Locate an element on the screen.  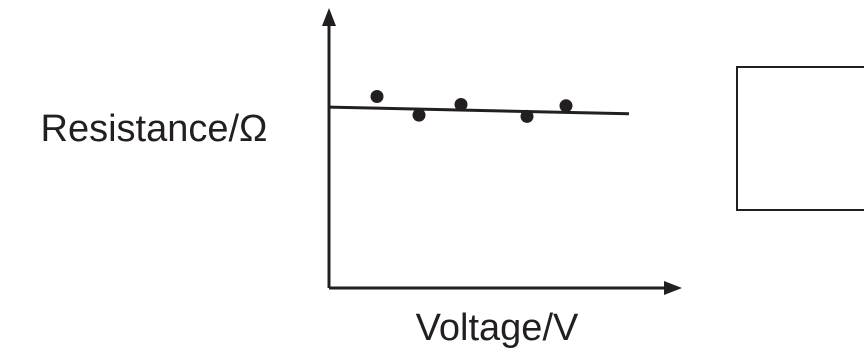
x-axis-arrowhead is located at coordinates (673, 288).